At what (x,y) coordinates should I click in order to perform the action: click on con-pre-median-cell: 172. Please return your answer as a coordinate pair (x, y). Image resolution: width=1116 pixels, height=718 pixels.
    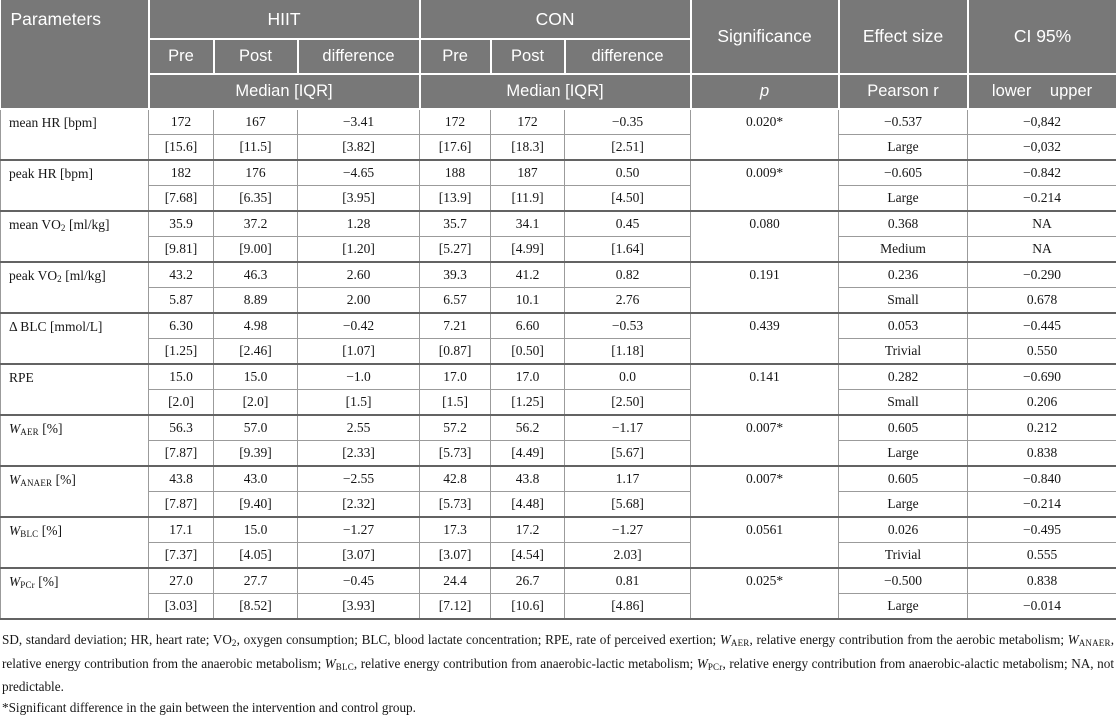
    Looking at the image, I should click on (455, 122).